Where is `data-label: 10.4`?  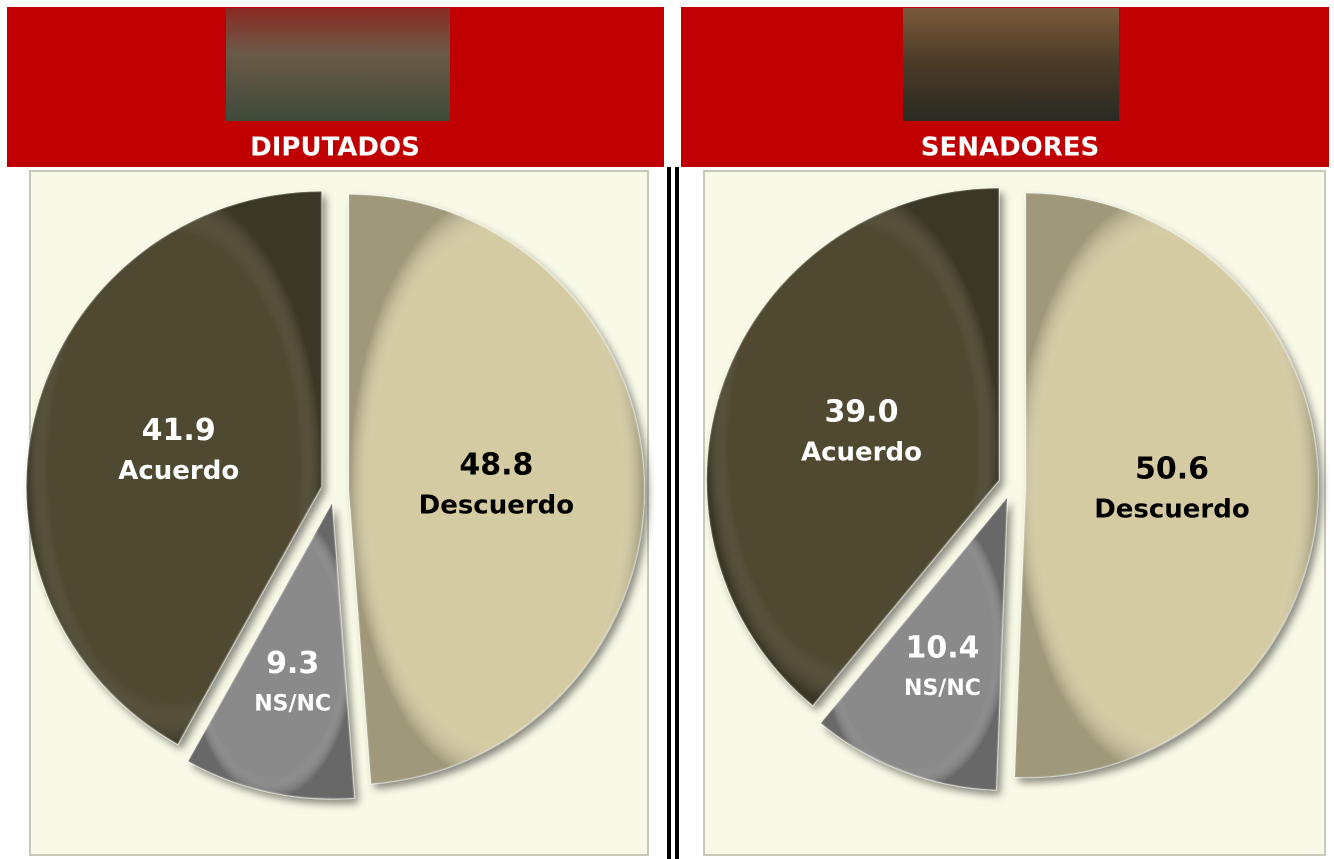
data-label: 10.4 is located at coordinates (942, 648).